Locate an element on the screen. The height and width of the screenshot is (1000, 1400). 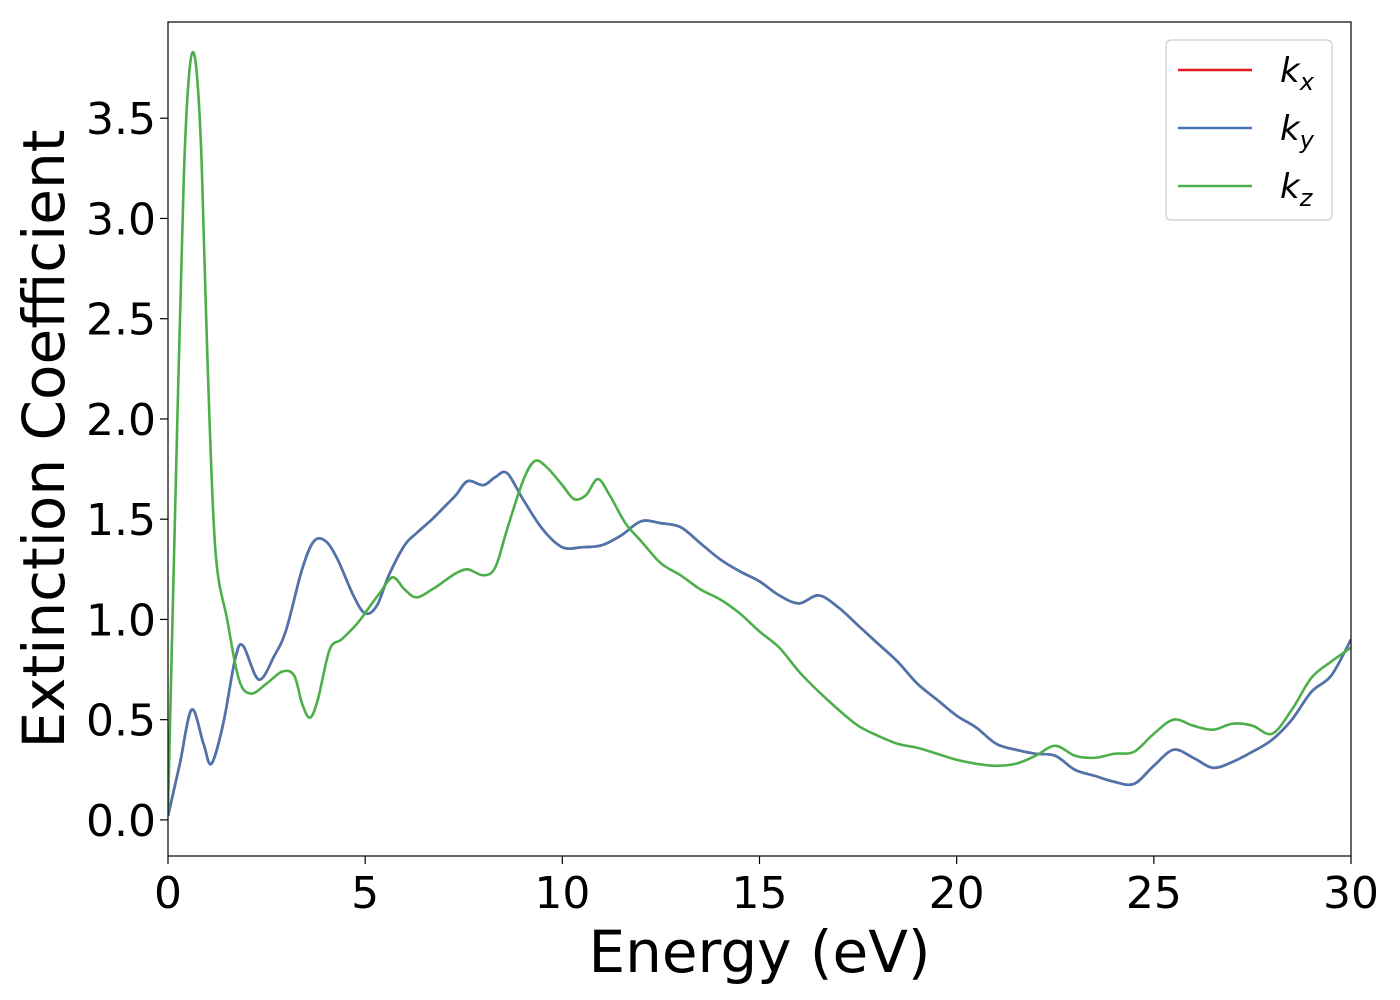
x-tick-label: 5 is located at coordinates (365, 893).